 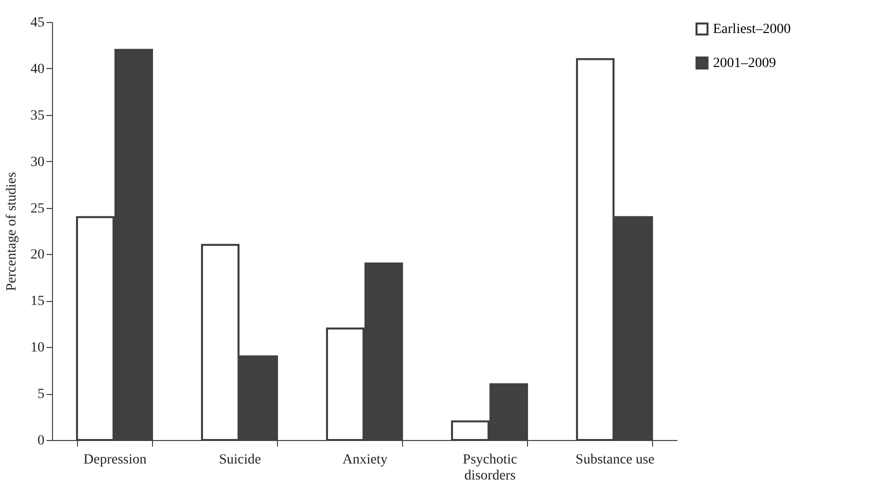 I want to click on y-tick-label: 10, so click(x=37, y=348).